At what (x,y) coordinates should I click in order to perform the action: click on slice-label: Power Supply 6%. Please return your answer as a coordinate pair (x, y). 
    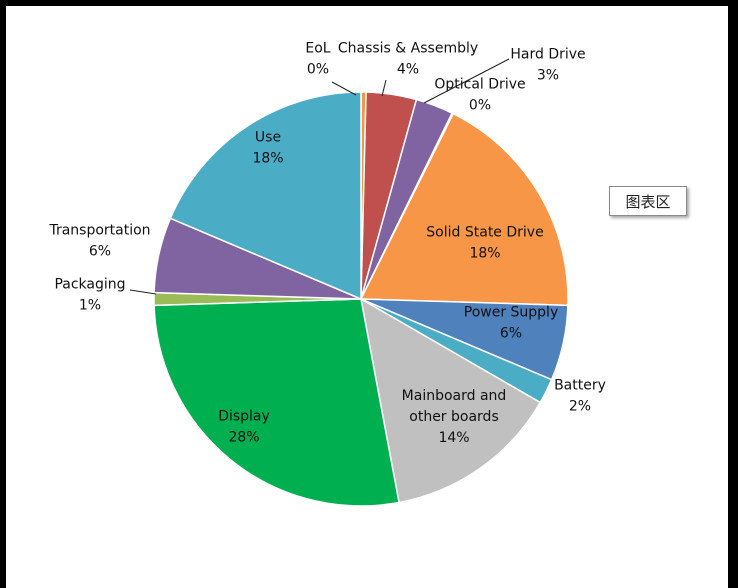
    Looking at the image, I should click on (511, 323).